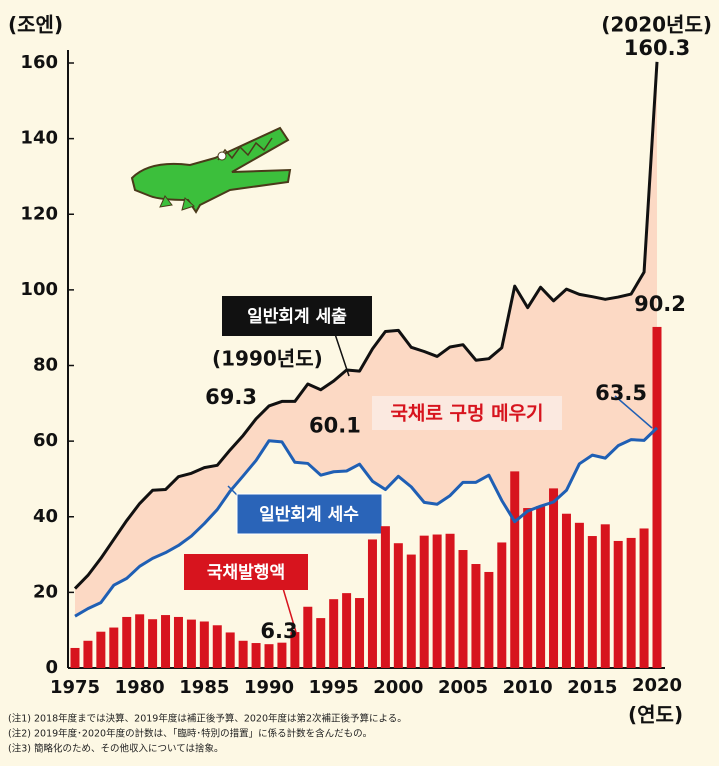 The height and width of the screenshot is (766, 719). I want to click on legend-label: 일반회계 세출, so click(297, 317).